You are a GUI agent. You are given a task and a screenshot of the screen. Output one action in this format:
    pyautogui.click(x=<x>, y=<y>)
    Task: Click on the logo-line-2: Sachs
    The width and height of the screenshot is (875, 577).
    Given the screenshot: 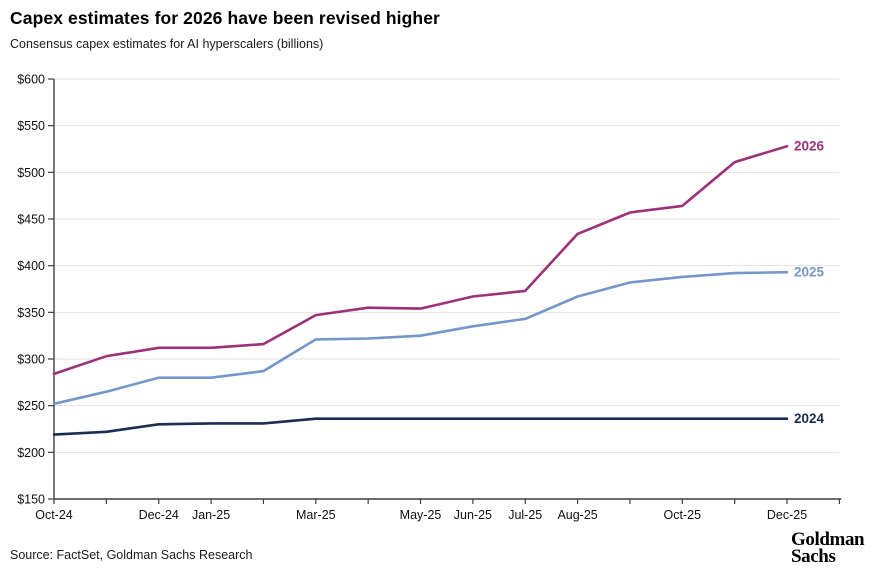 What is the action you would take?
    pyautogui.click(x=813, y=556)
    